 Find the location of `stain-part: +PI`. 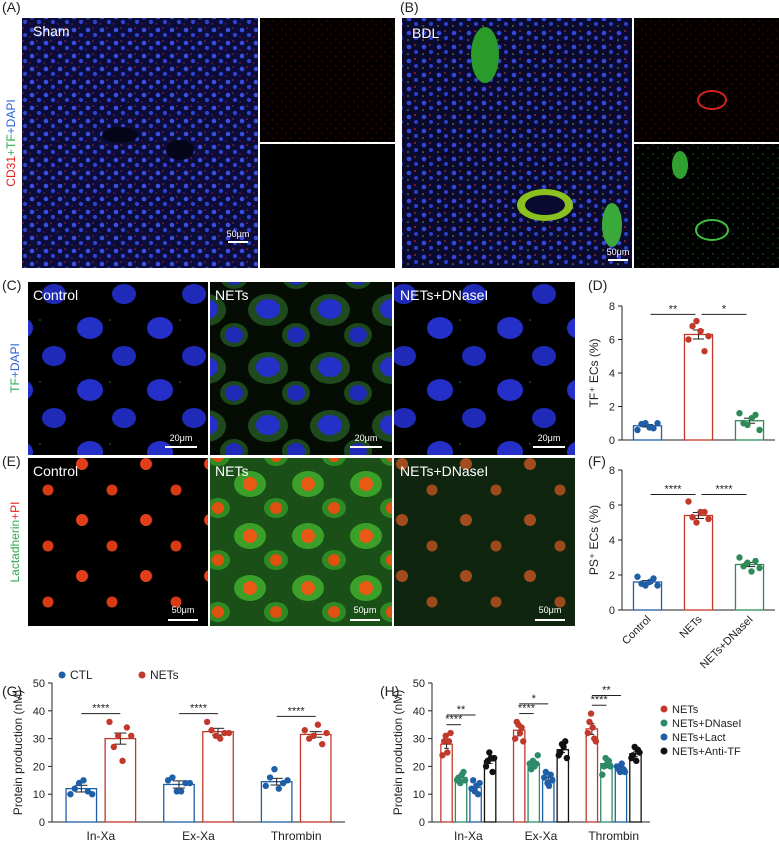

stain-part: +PI is located at coordinates (15, 510).